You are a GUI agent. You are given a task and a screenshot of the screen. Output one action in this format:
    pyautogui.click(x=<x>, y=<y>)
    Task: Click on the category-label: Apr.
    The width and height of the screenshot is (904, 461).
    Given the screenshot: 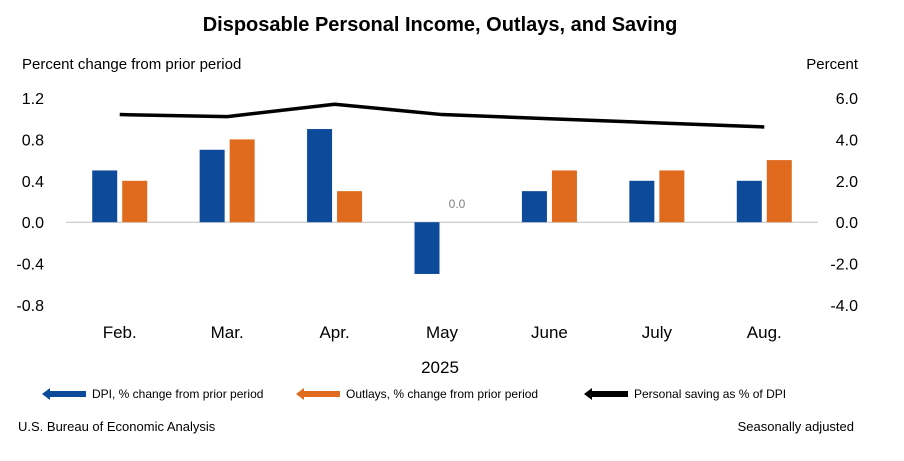 What is the action you would take?
    pyautogui.click(x=334, y=332)
    